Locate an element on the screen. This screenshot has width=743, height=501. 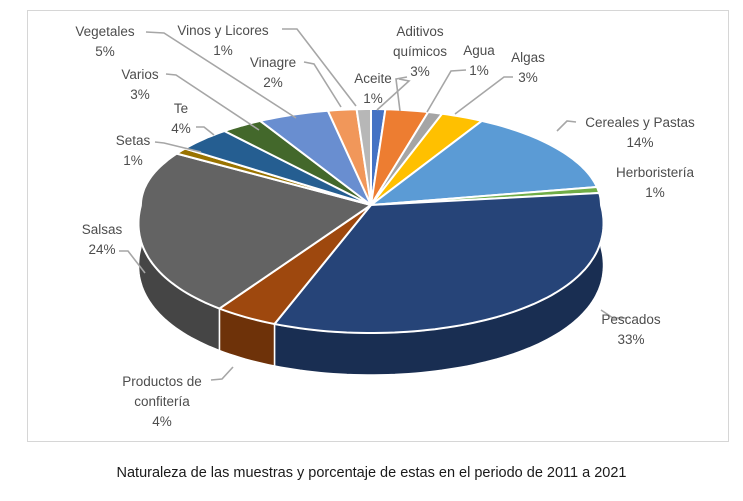
slice-label-value: 33% is located at coordinates (631, 339).